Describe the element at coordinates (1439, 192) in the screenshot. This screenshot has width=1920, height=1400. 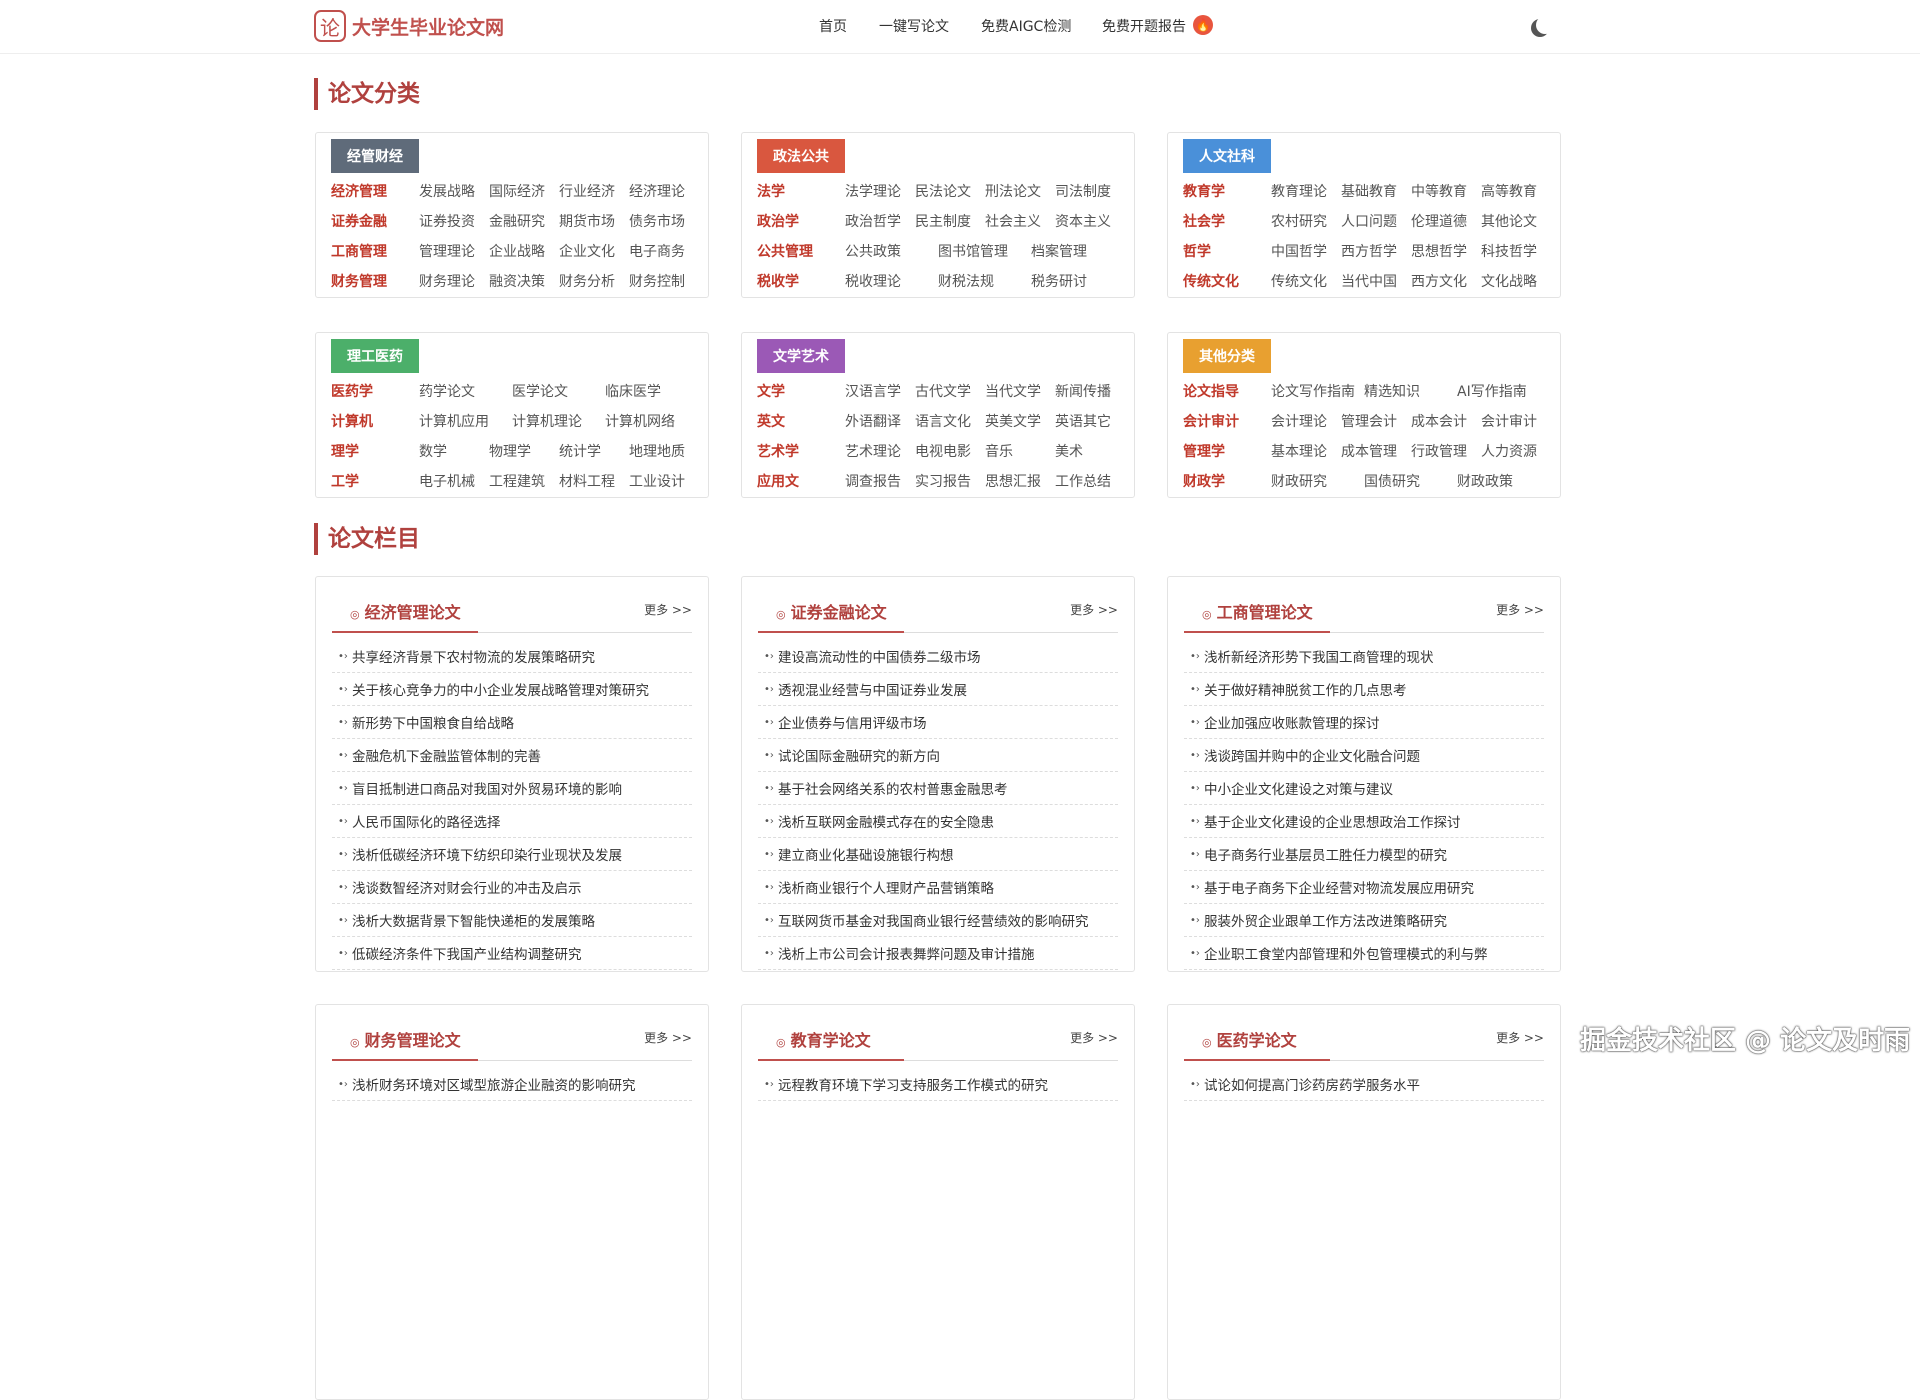
I see `category-link: 中等教育` at that location.